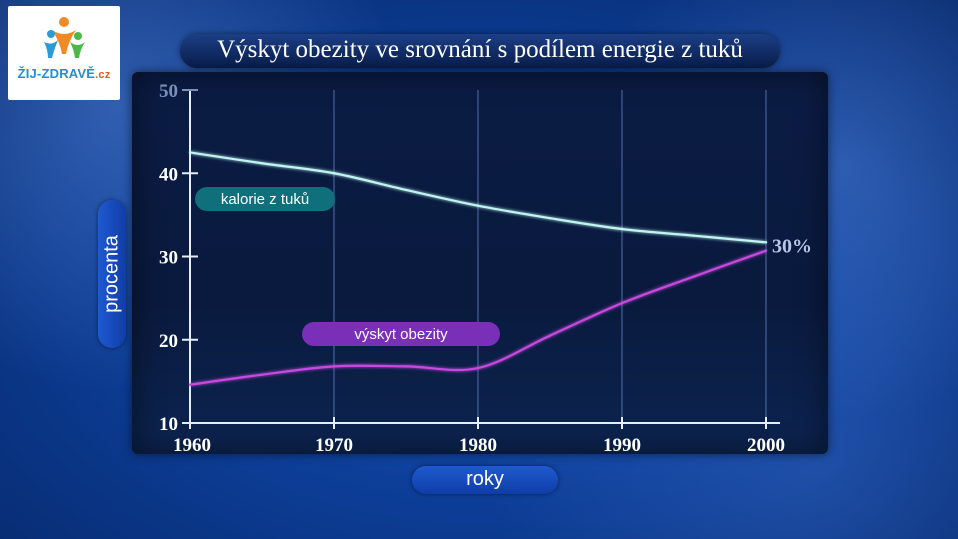  What do you see at coordinates (168, 174) in the screenshot?
I see `y-tick-label-40: 40` at bounding box center [168, 174].